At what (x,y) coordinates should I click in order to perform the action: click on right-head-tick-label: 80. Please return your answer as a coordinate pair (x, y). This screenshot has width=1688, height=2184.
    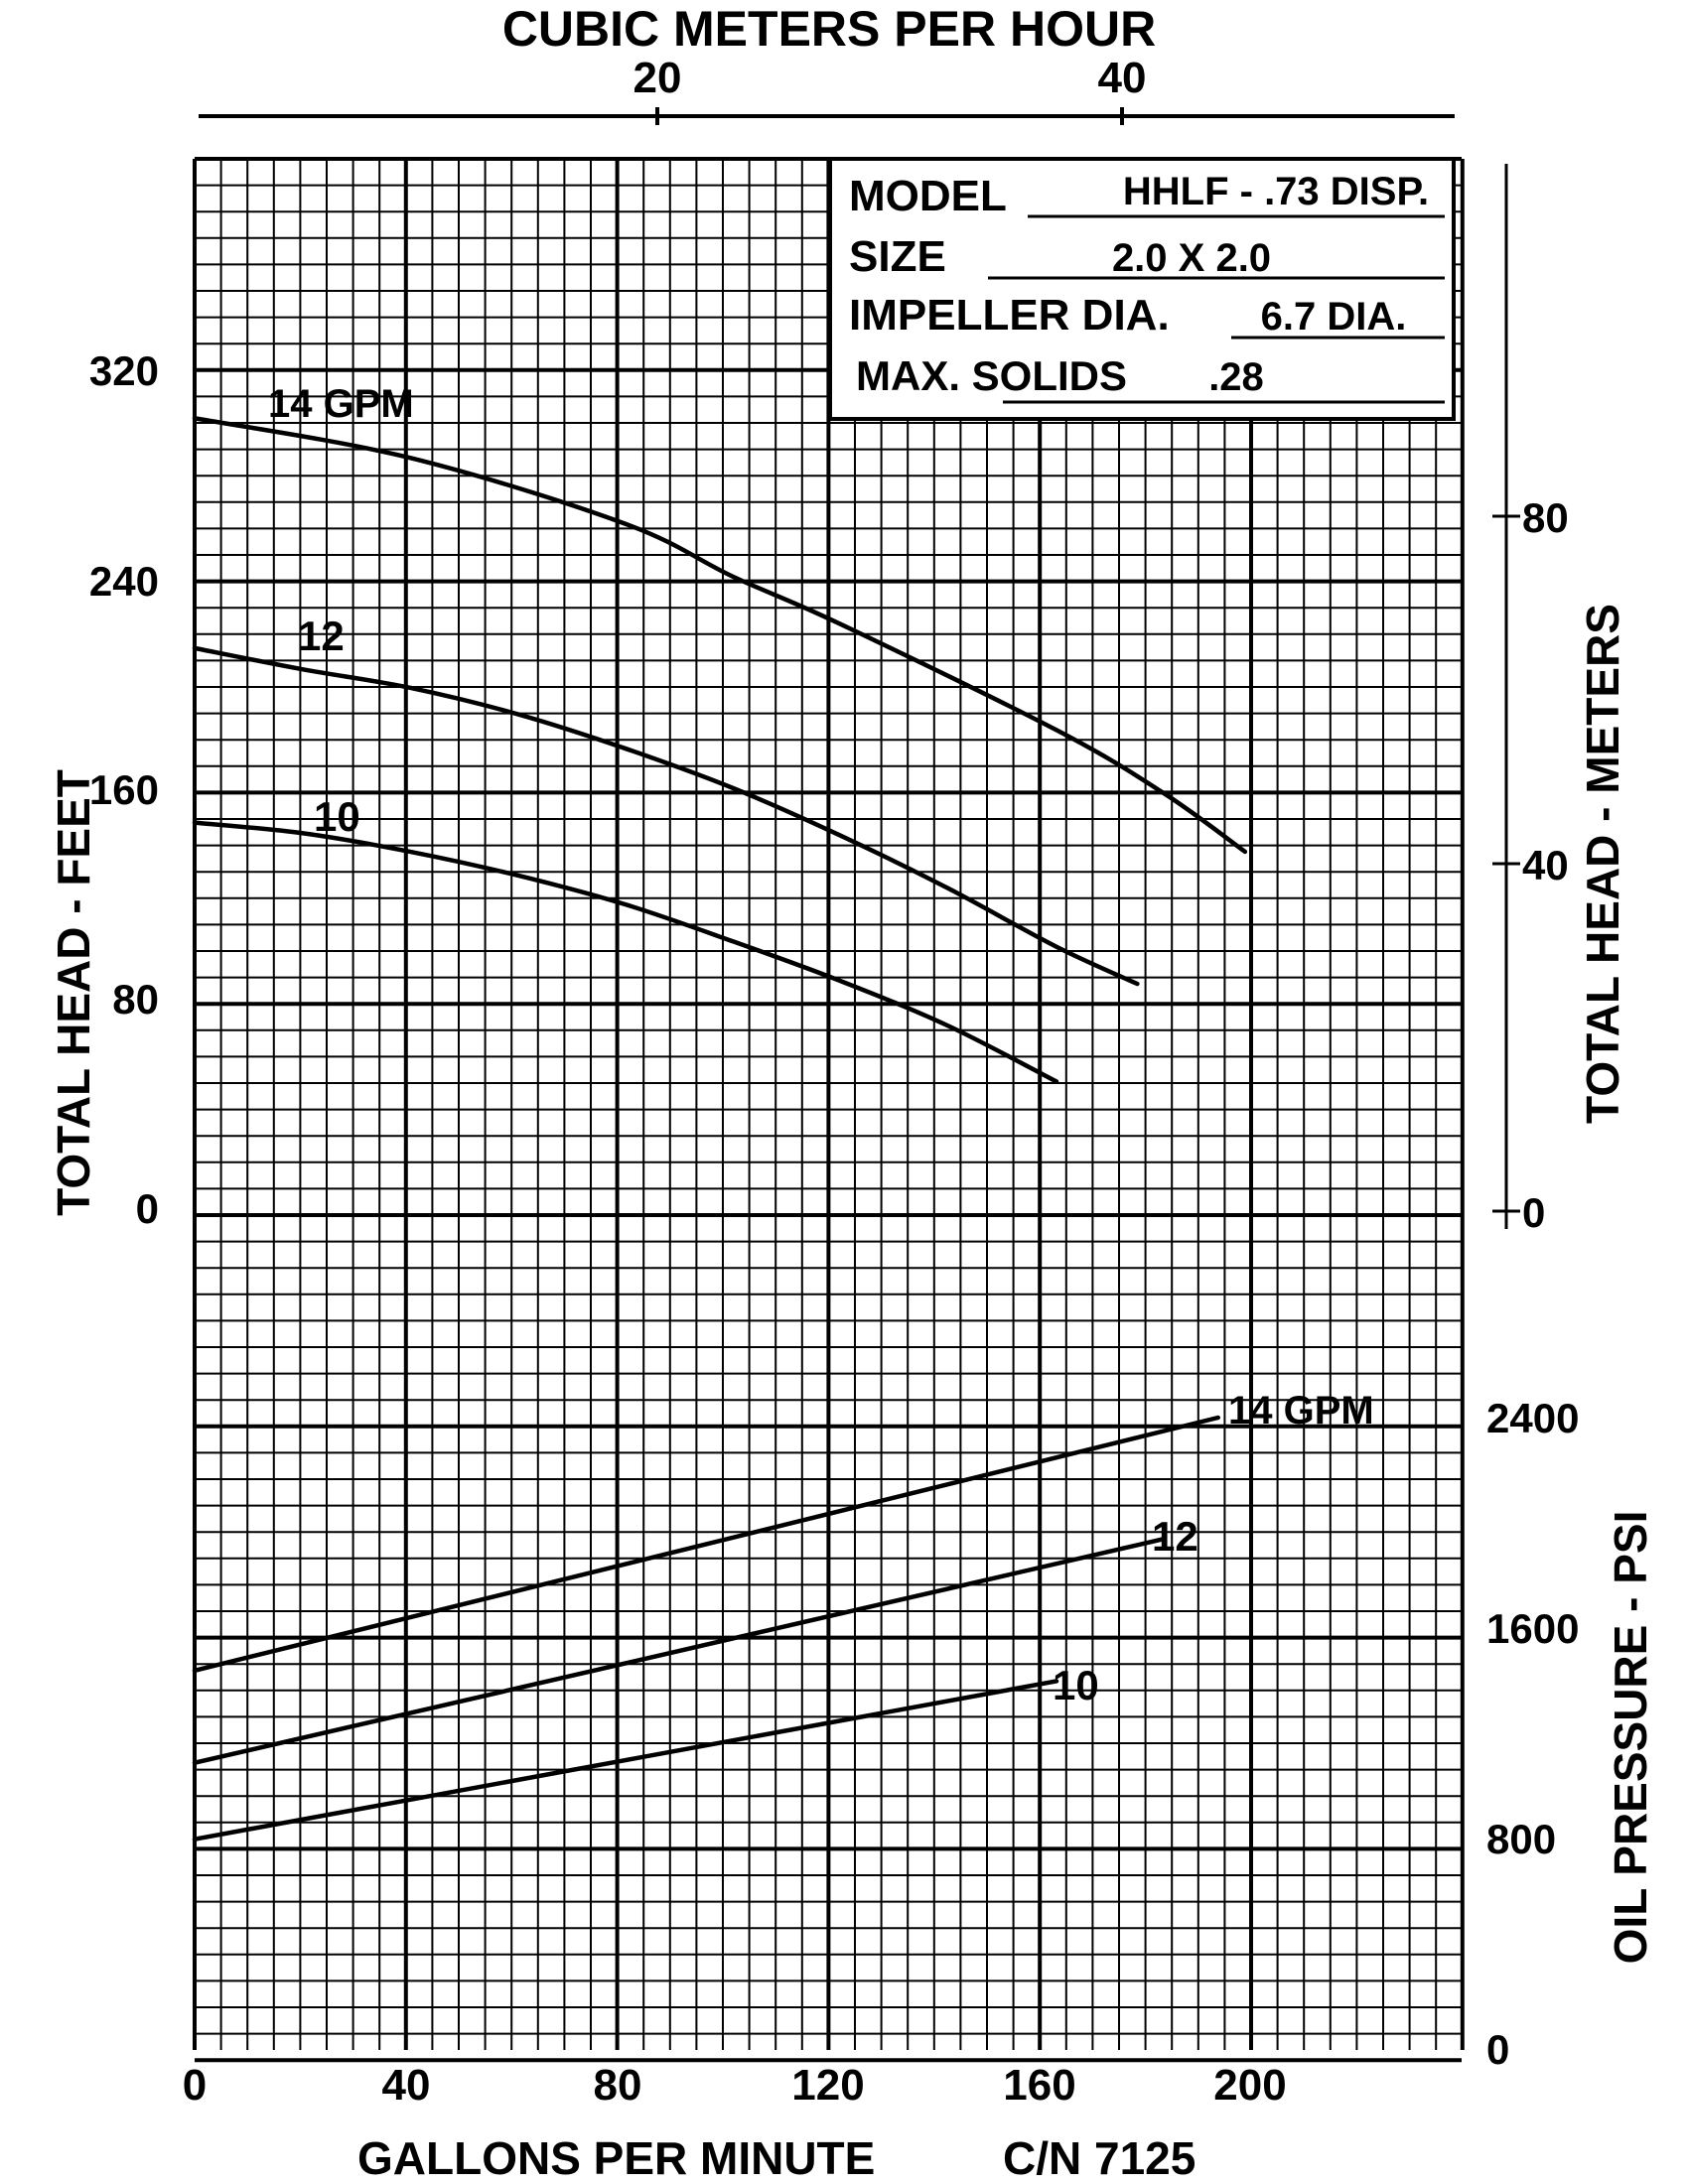
    Looking at the image, I should click on (1545, 517).